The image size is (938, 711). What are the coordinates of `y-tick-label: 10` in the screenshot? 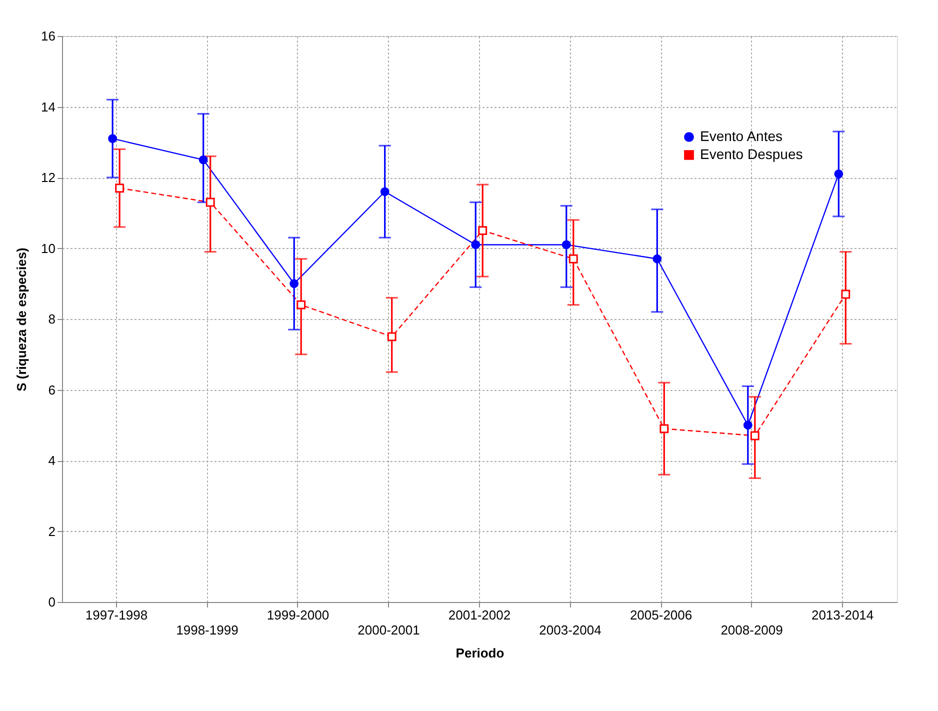 It's located at (48, 248).